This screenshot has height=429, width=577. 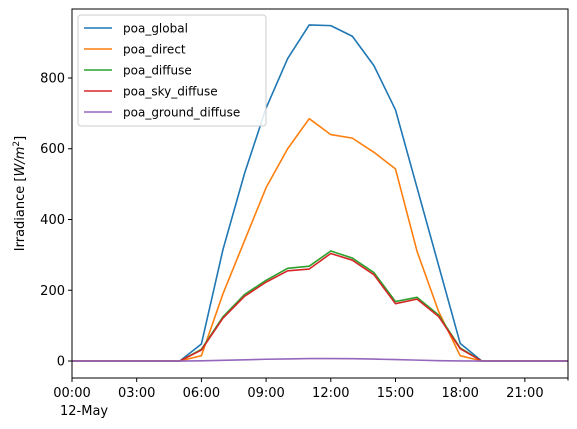 I want to click on x-axis: 00:00 03:00 06:00 09:00 12:00 15:00 18:00 21:00, so click(x=311, y=389).